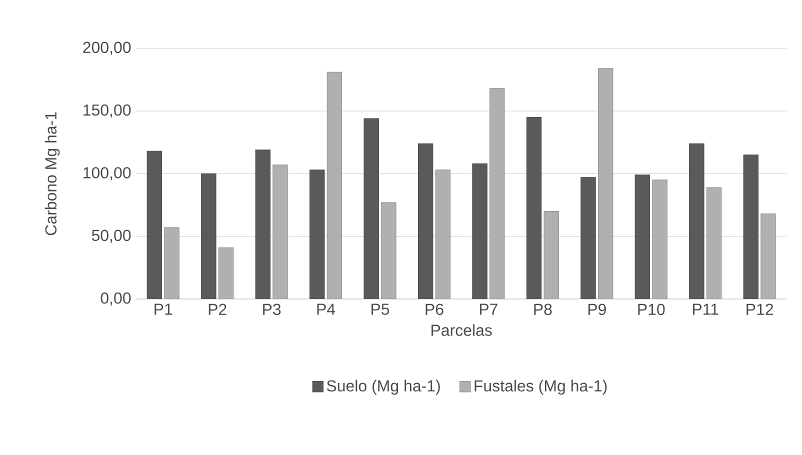  Describe the element at coordinates (543, 310) in the screenshot. I see `x-tick-label: P8` at that location.